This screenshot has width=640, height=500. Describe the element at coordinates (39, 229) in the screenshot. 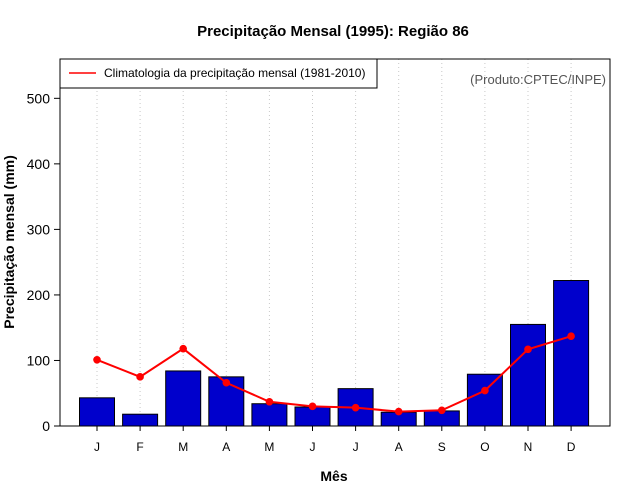

I see `y-tick-label: 300` at that location.